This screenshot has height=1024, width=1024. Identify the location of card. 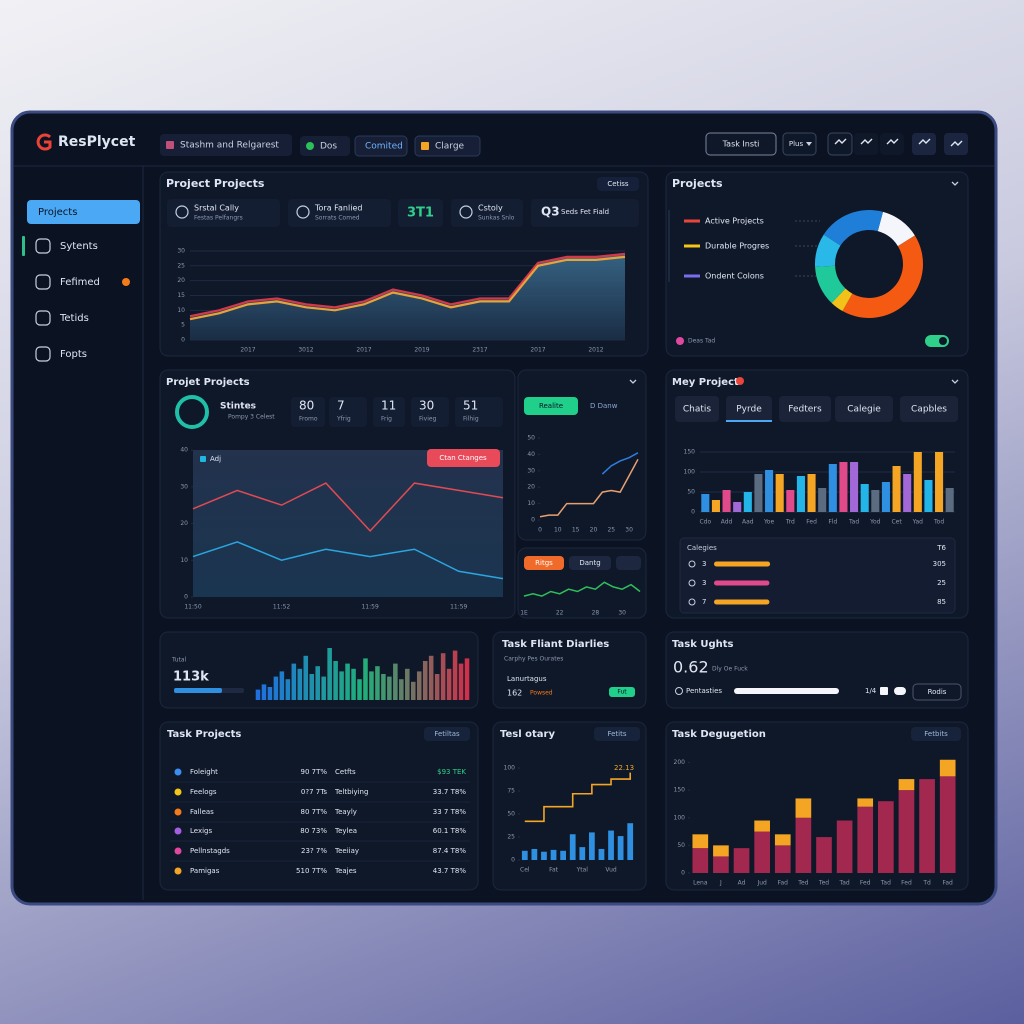
(569, 670).